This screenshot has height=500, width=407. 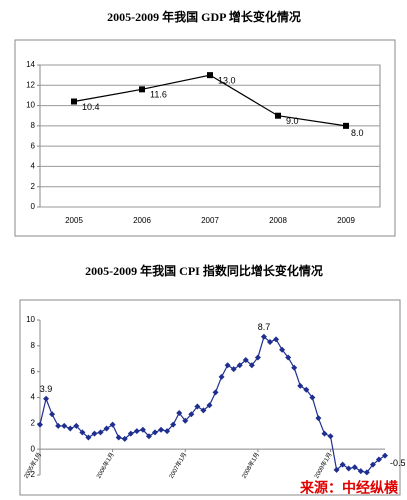 What do you see at coordinates (210, 220) in the screenshot?
I see `x-tick-label: 2007` at bounding box center [210, 220].